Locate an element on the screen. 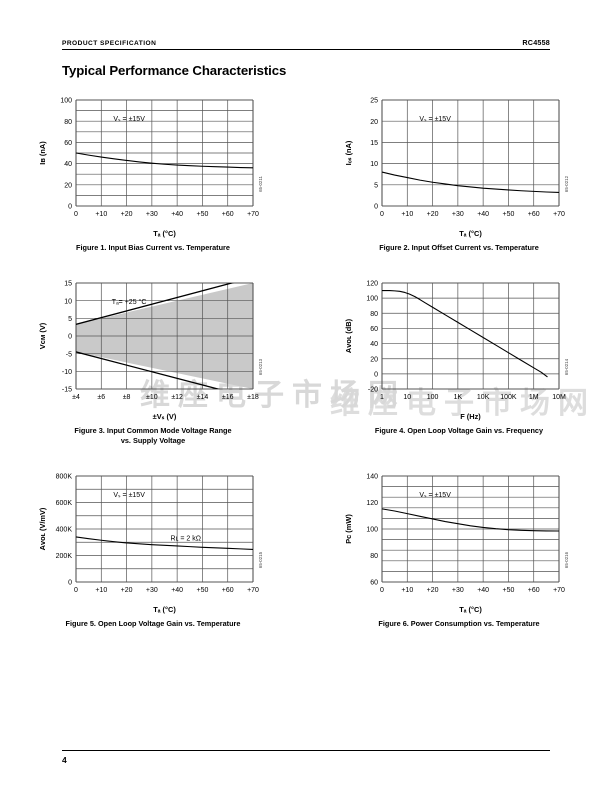 The height and width of the screenshot is (792, 612). page-title: Typical Performance Characteristics is located at coordinates (174, 70).